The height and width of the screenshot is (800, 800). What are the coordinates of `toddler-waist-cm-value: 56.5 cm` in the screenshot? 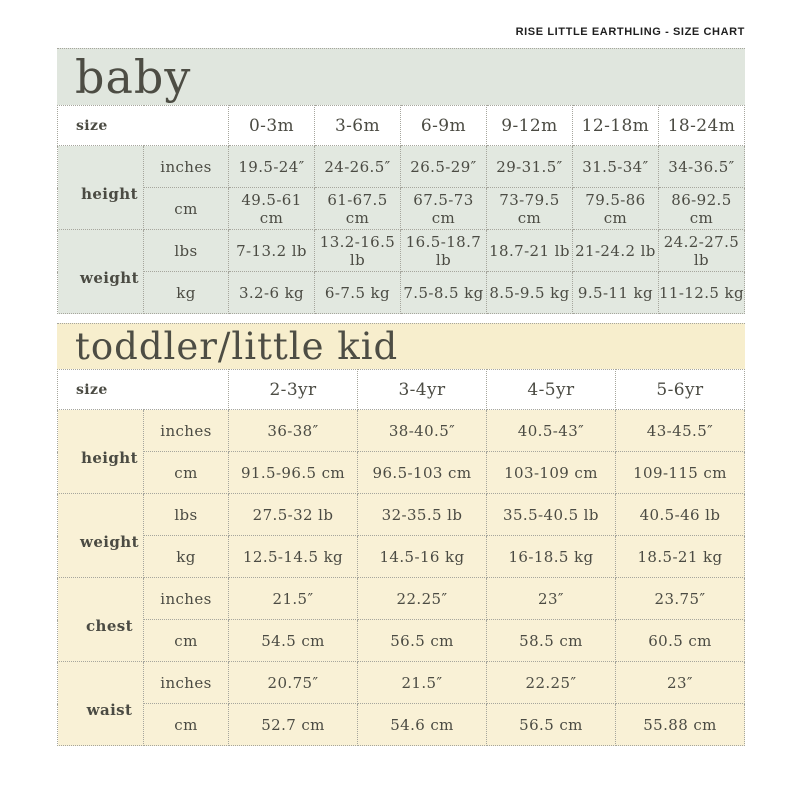 It's located at (550, 724).